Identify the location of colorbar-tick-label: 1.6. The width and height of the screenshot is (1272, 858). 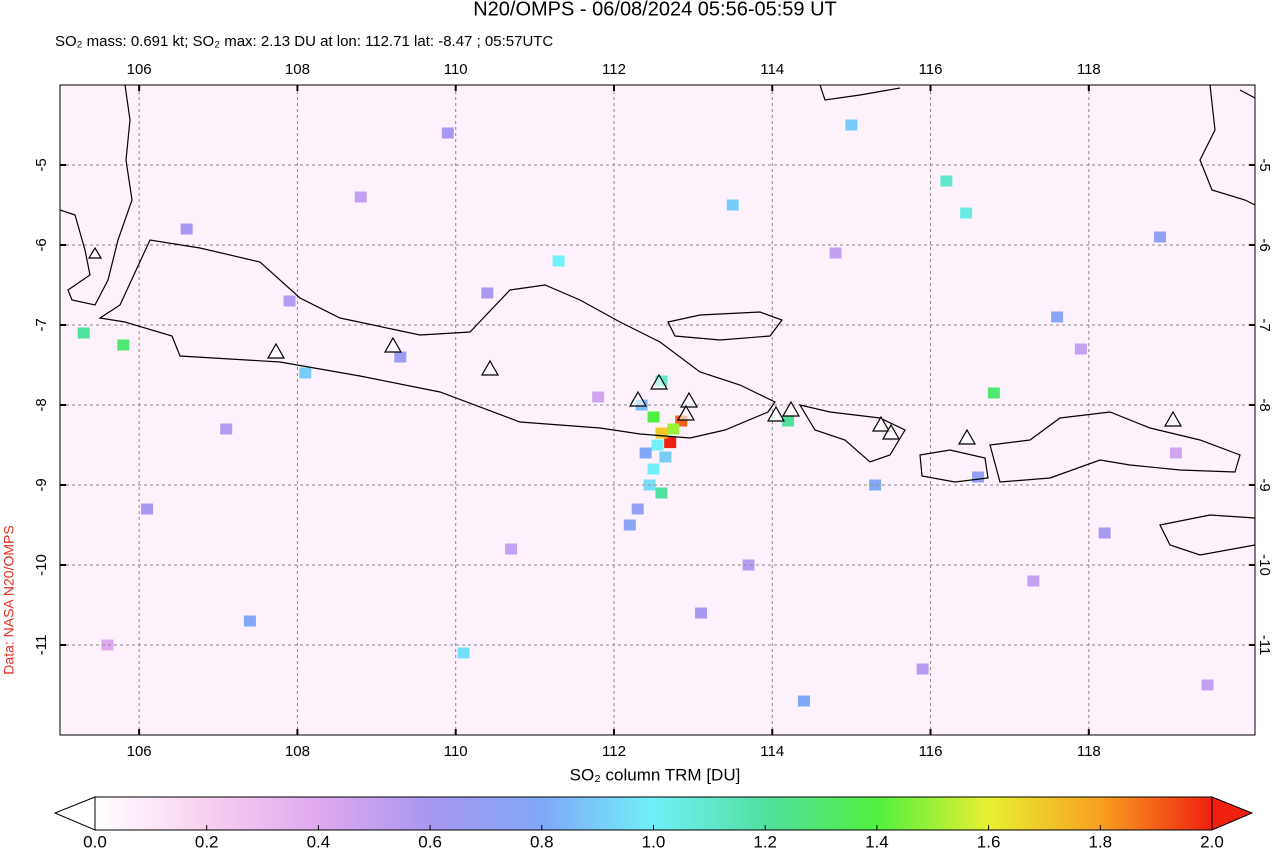
(989, 841).